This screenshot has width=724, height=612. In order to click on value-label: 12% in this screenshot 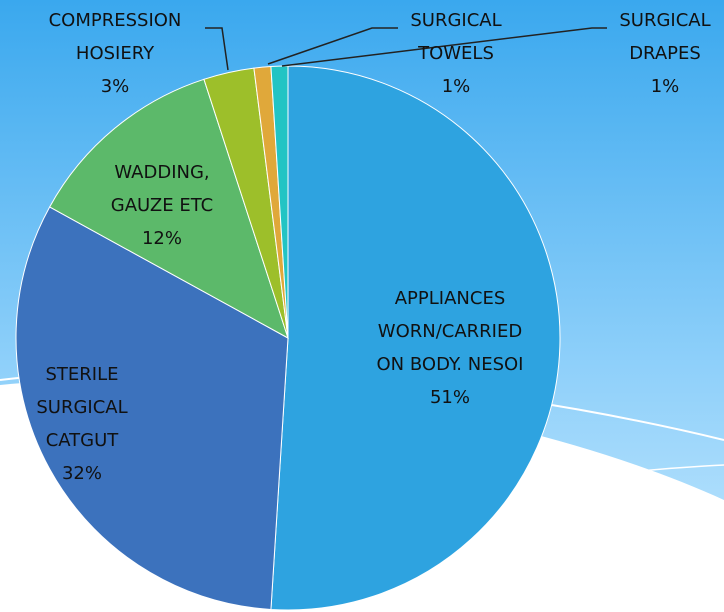, I will do `click(161, 238)`.